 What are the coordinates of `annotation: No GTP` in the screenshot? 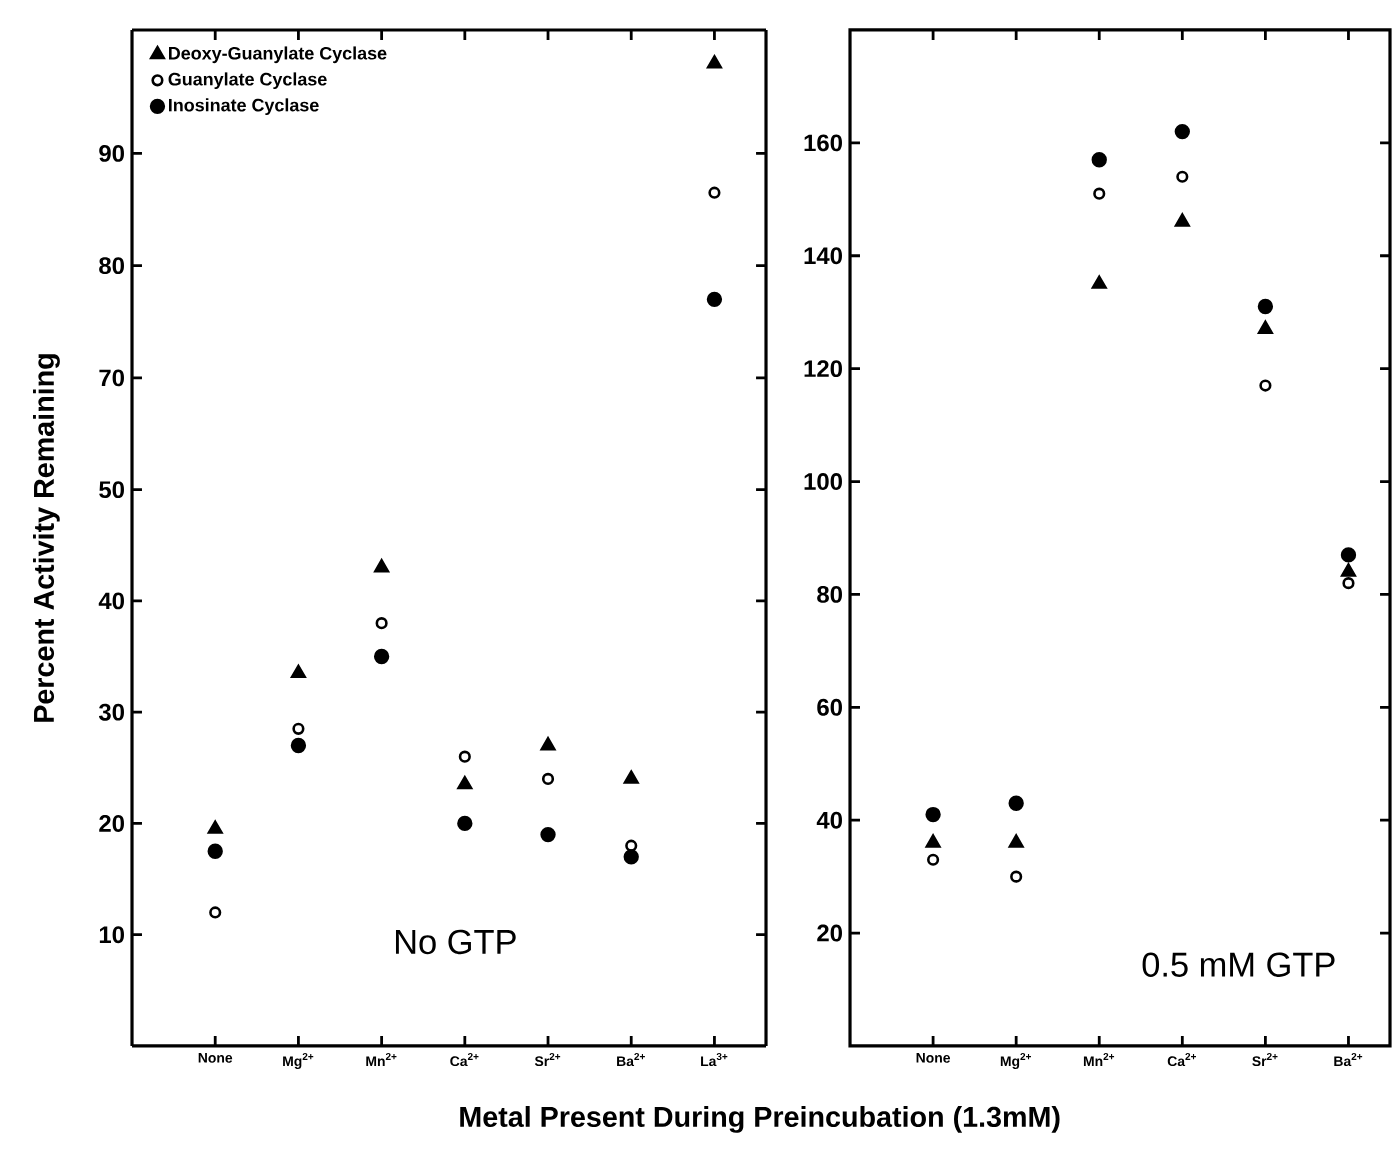 It's located at (455, 942).